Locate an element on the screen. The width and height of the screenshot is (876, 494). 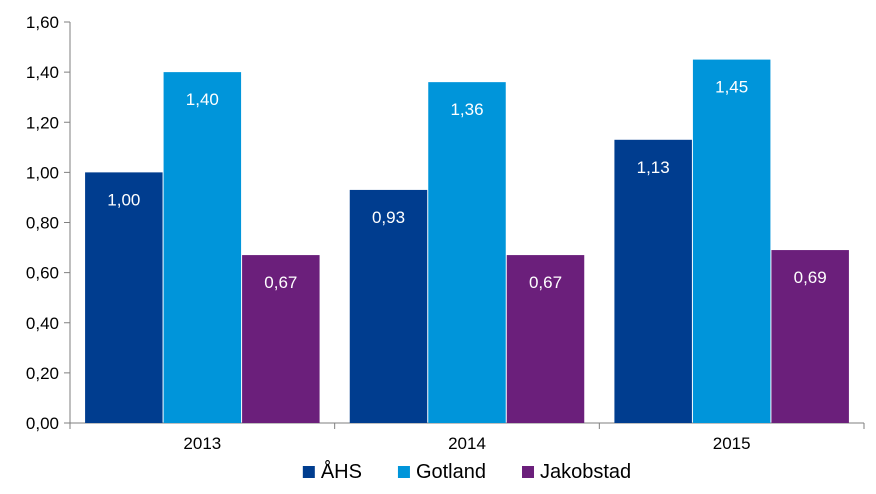
data-label: 1,00 is located at coordinates (123, 199).